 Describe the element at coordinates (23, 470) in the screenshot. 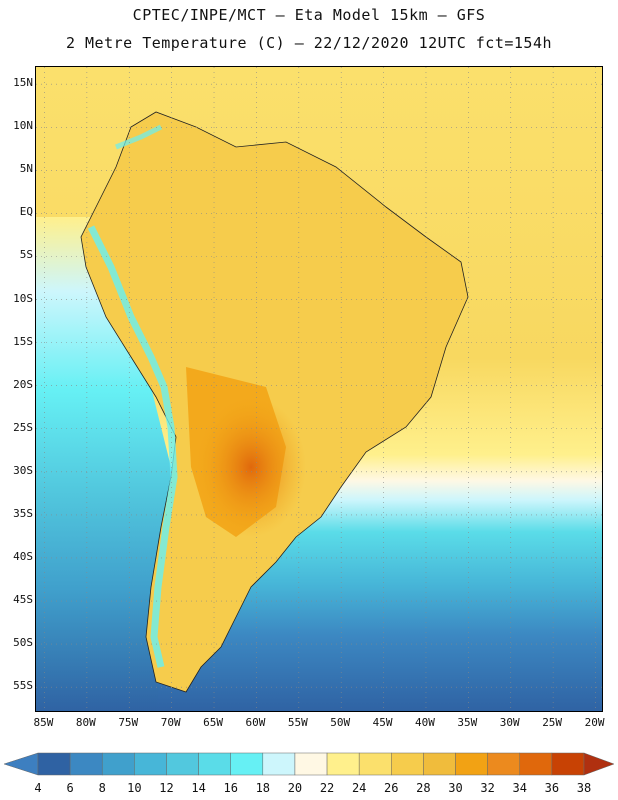

I see `latitude-label: 30S` at that location.